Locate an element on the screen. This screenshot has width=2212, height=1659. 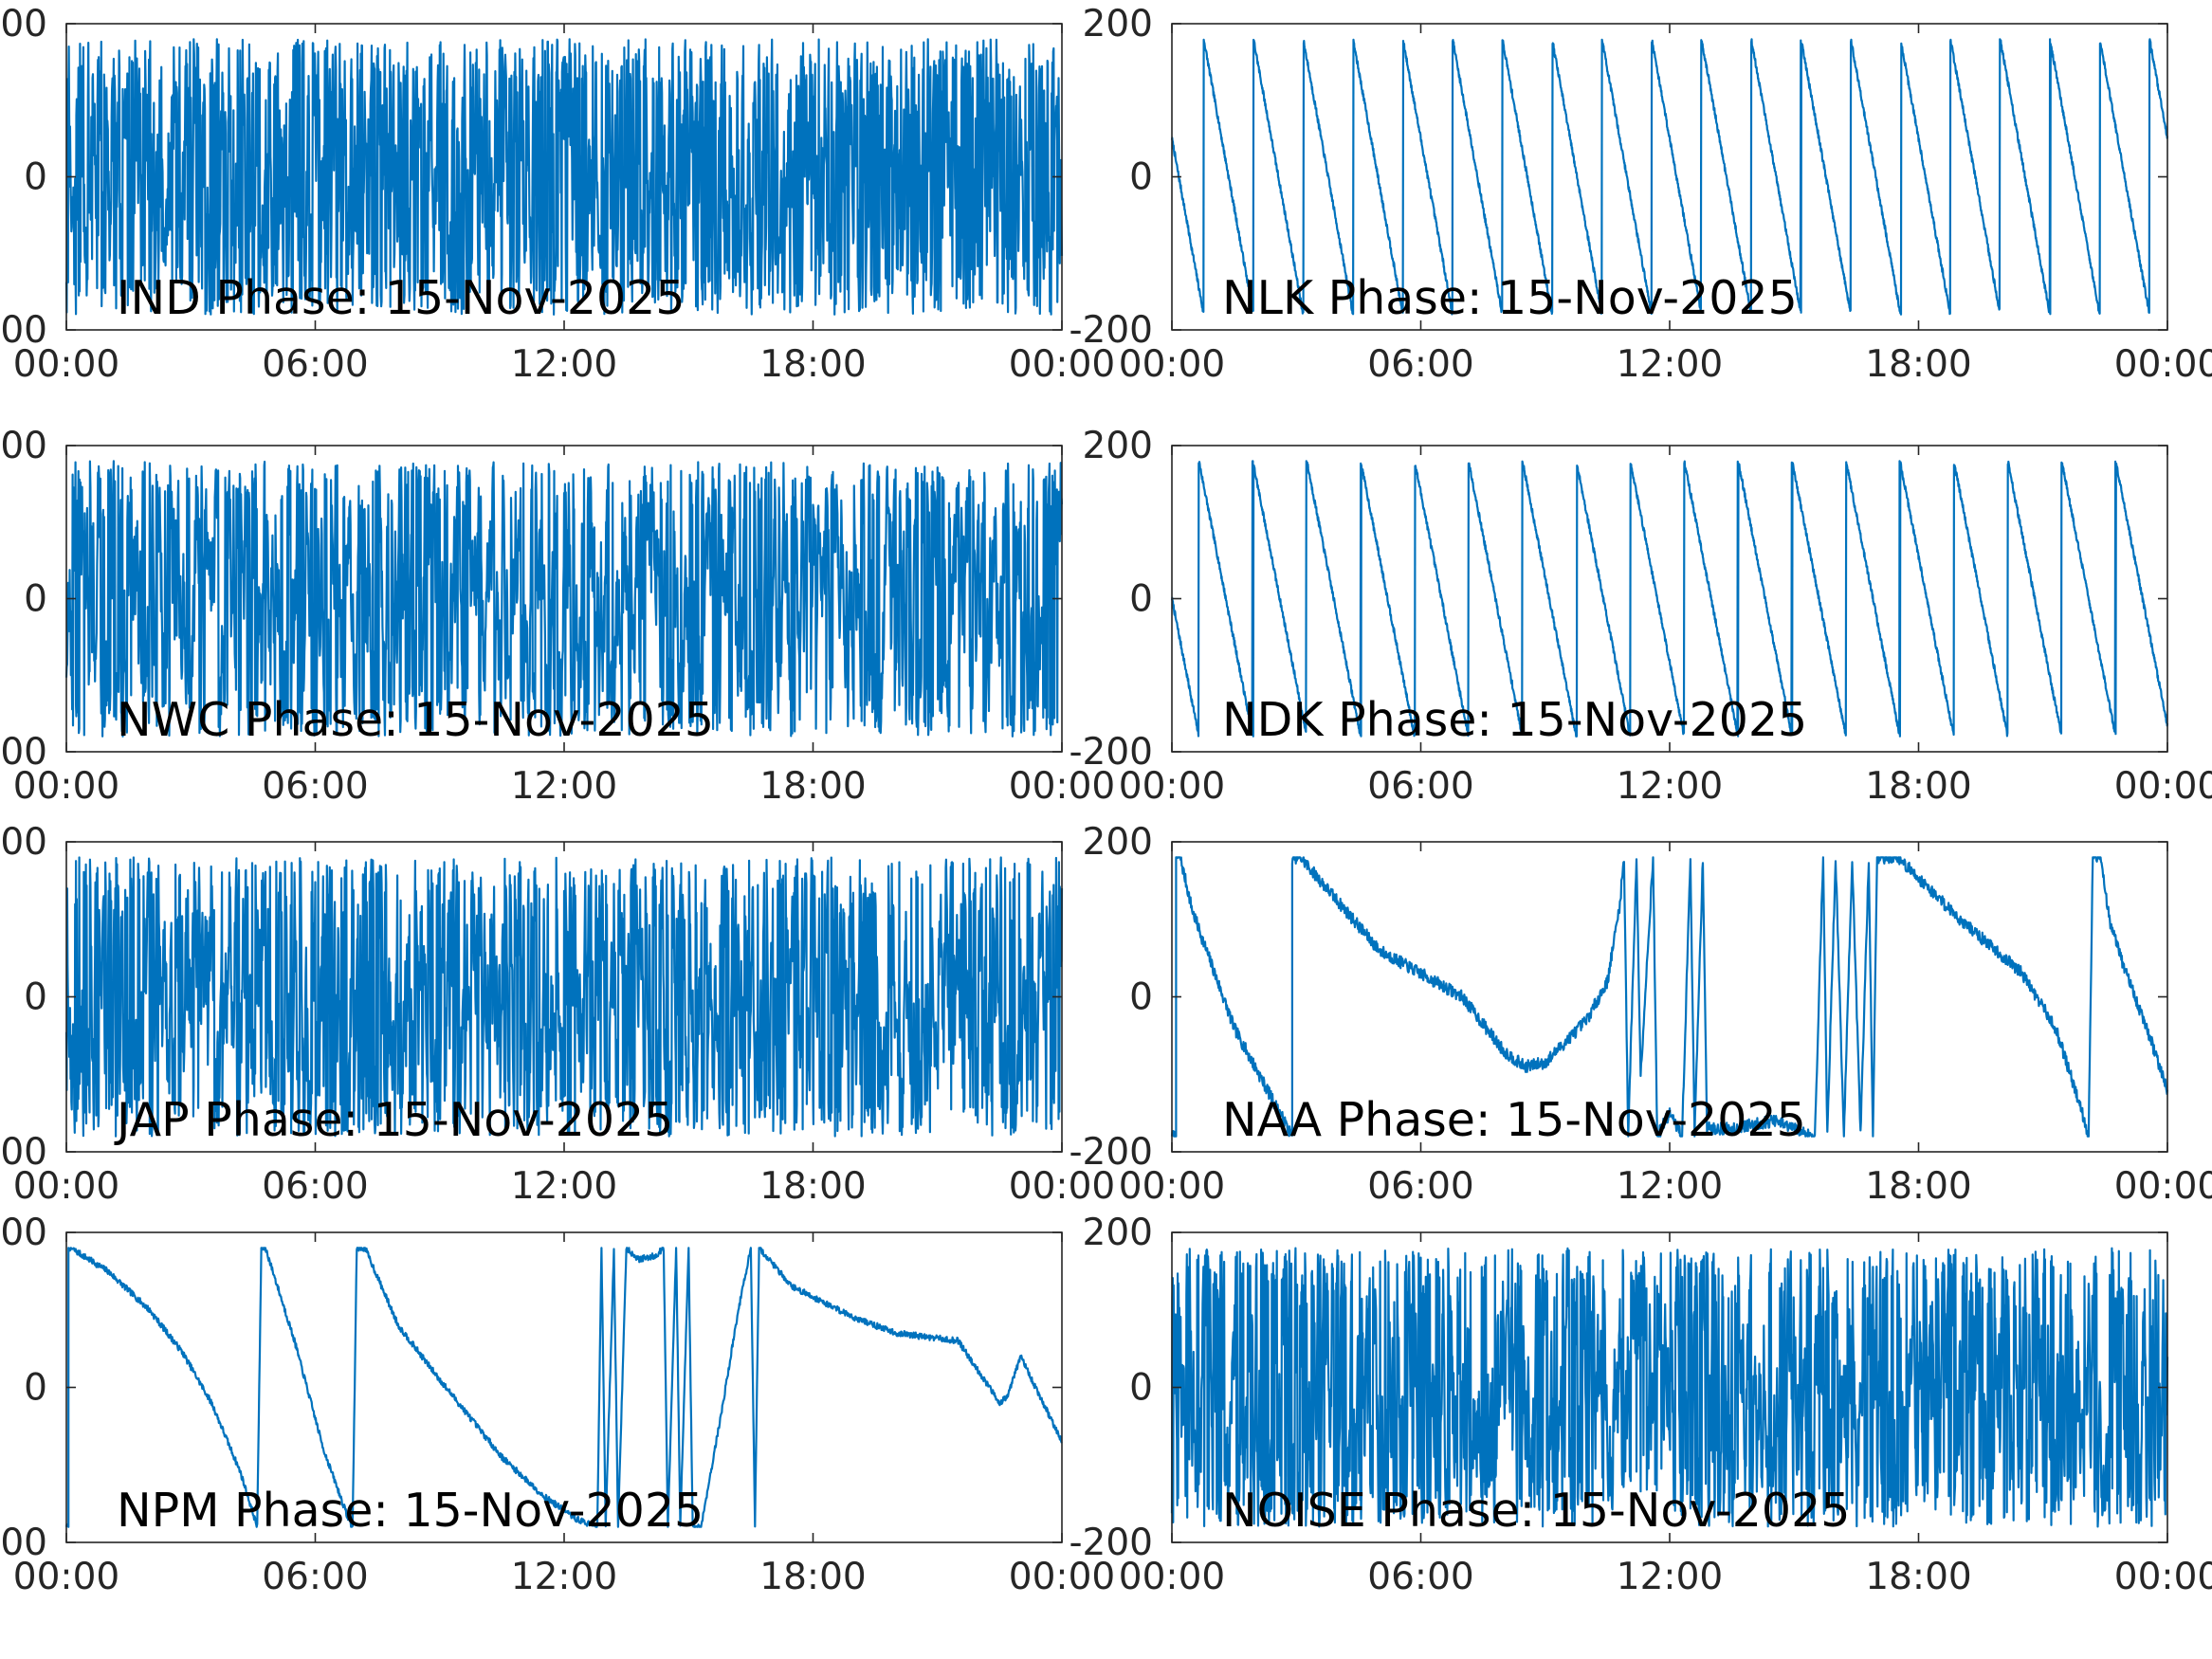
phase-series-line-ind is located at coordinates (564, 177).